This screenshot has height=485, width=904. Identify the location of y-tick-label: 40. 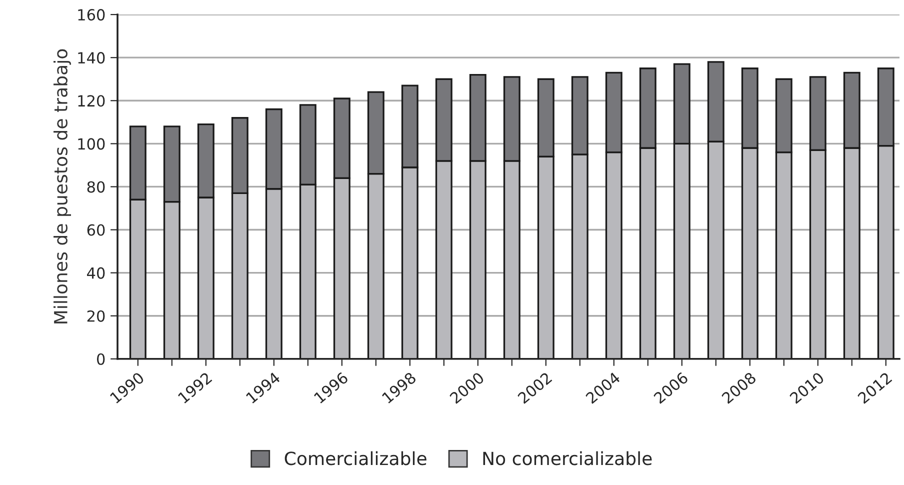
(96, 273).